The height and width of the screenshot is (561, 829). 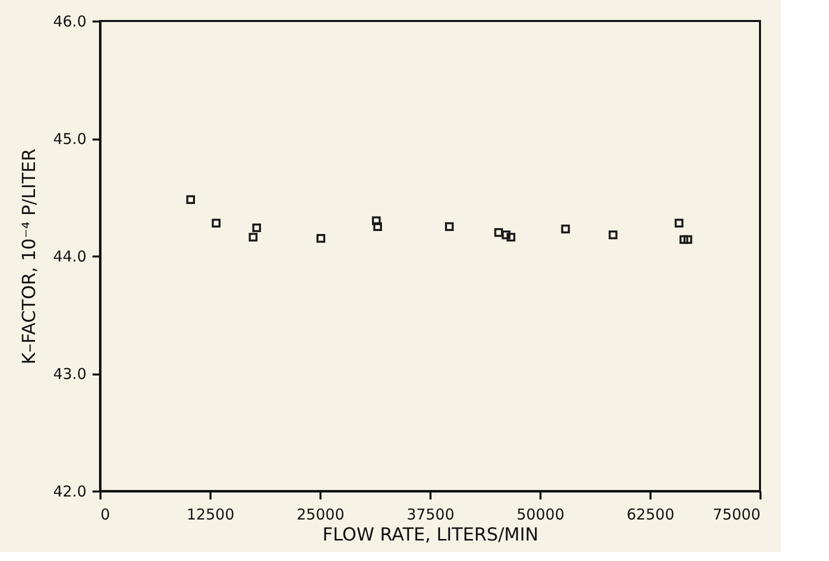 I want to click on x-axis-title: FLOW RATE, LITERS/MIN, so click(x=430, y=535).